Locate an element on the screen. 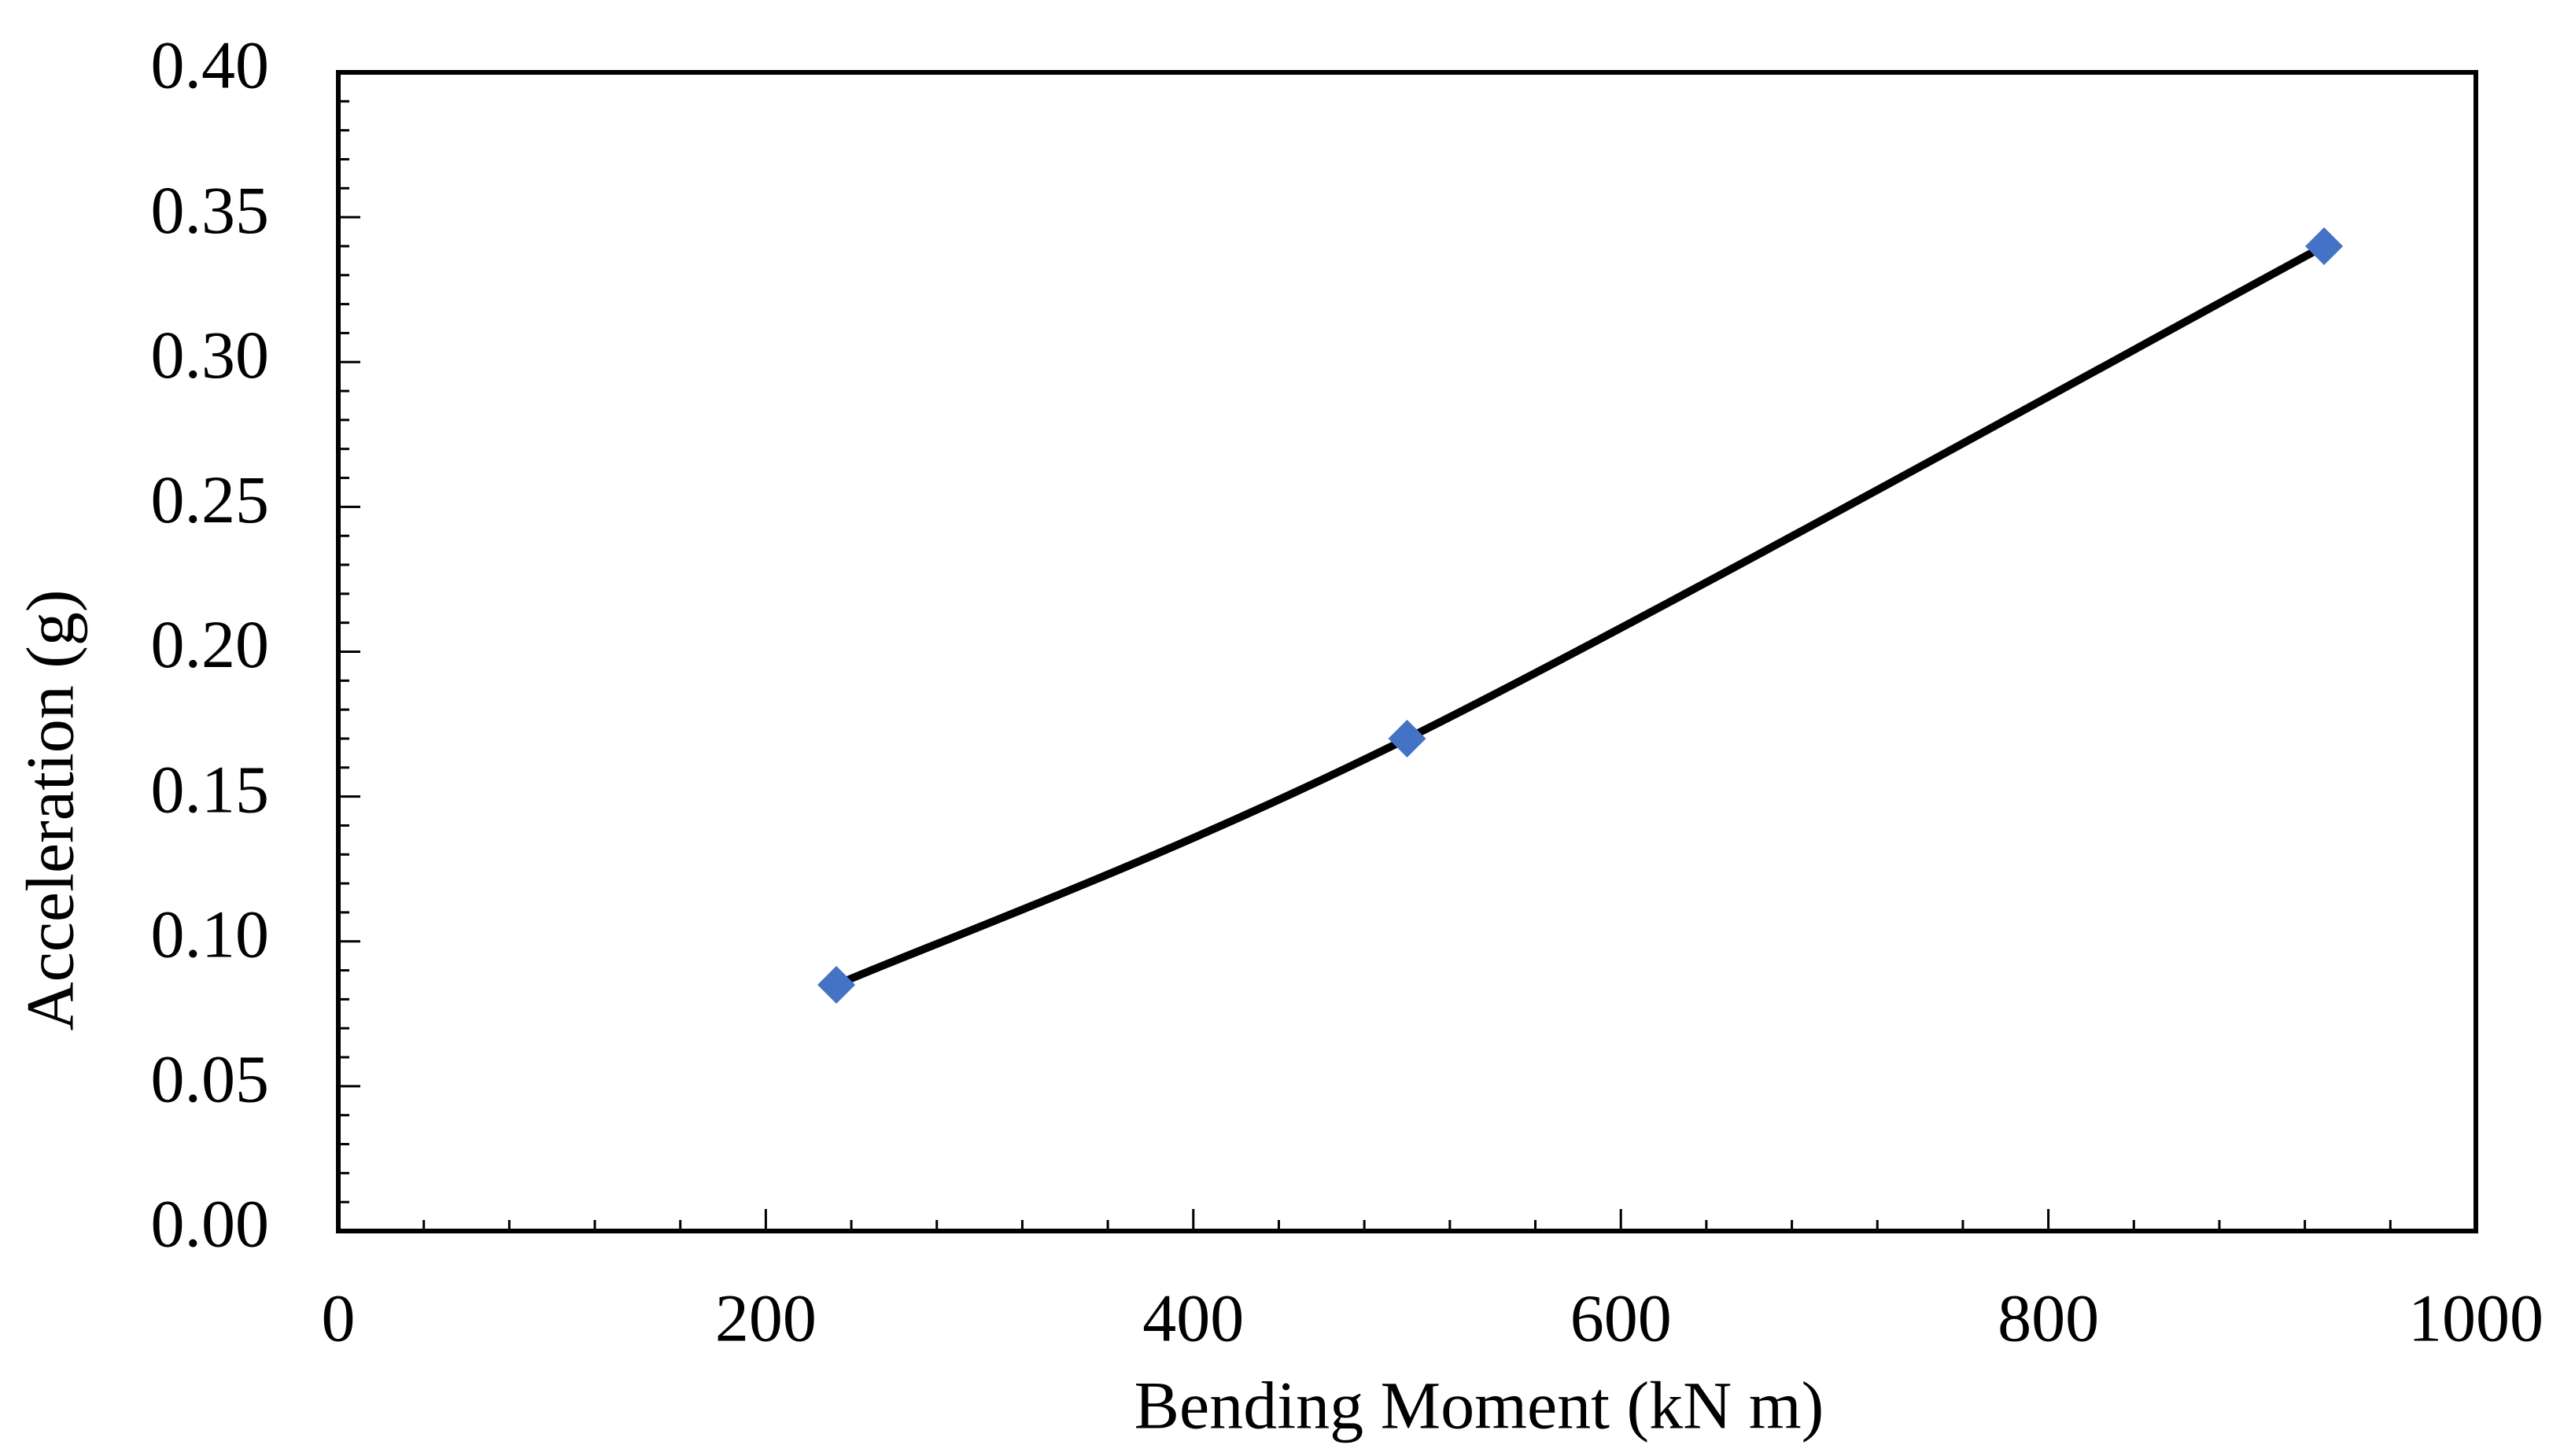  y-tick-label: 0.30 is located at coordinates (210, 355).